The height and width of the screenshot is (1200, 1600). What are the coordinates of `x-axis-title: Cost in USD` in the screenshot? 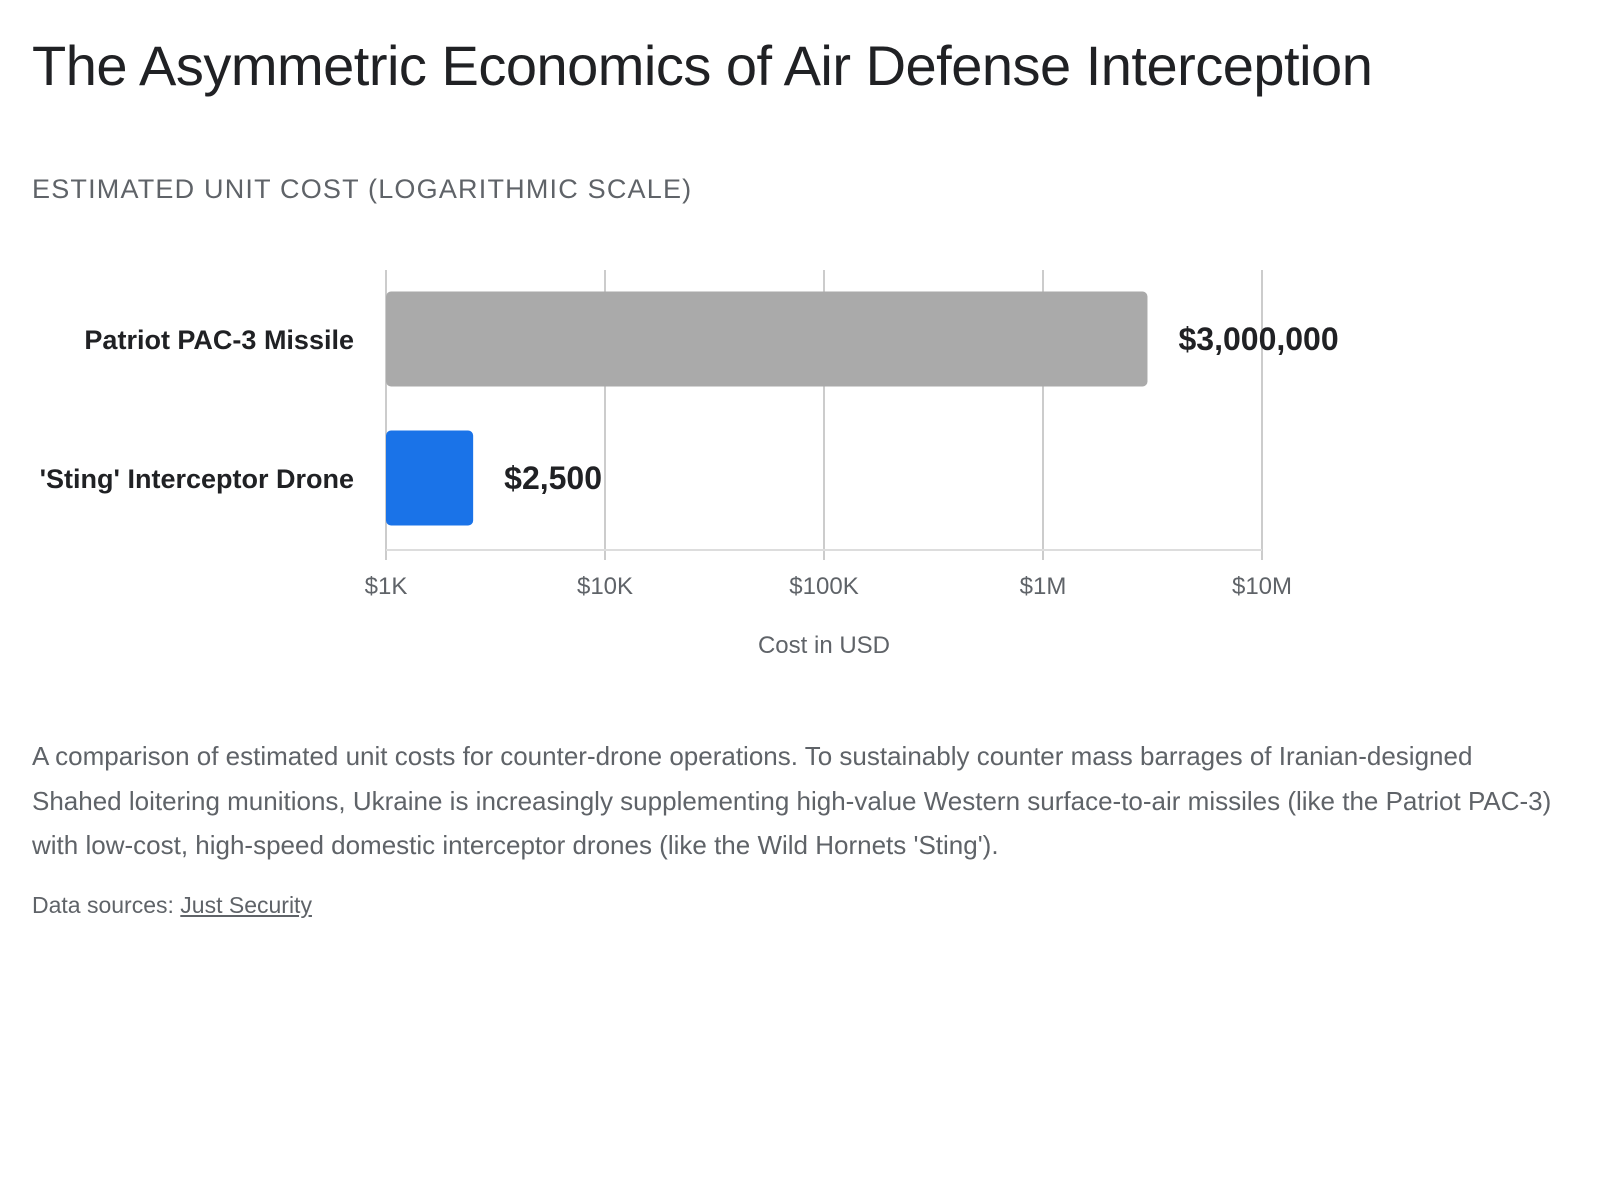 It's located at (824, 645).